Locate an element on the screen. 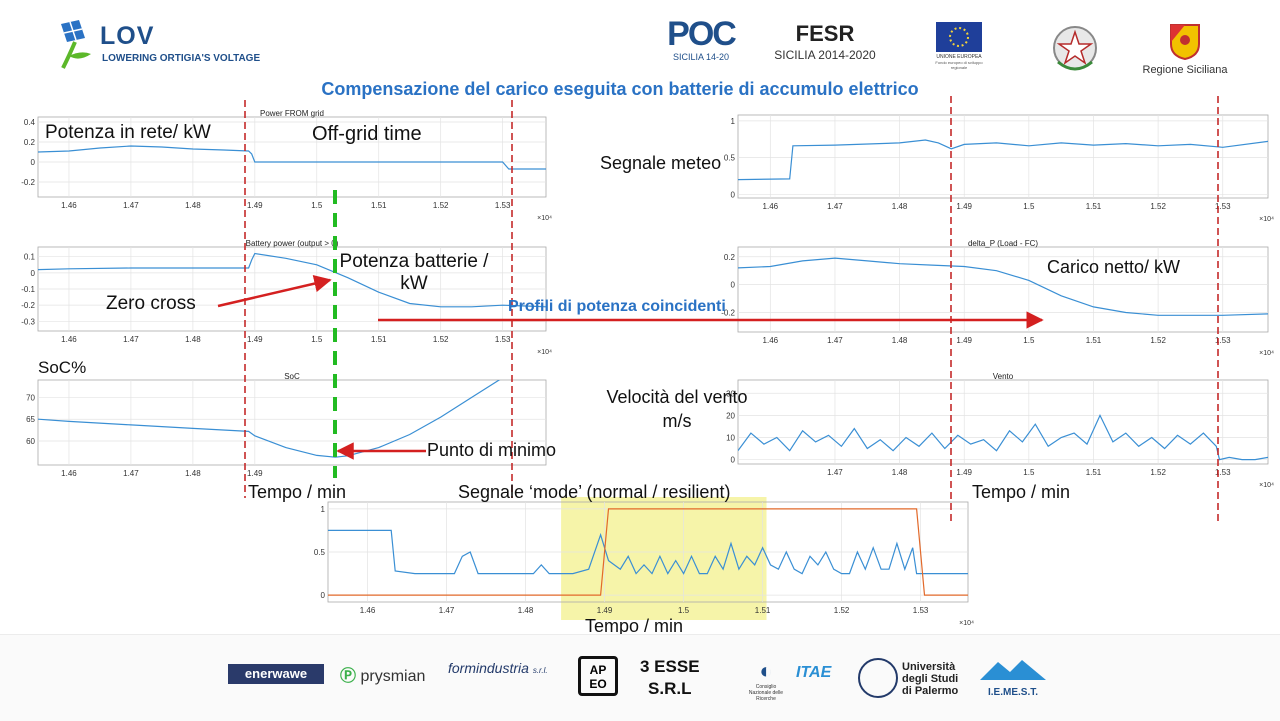 This screenshot has height=721, width=1280. italy-emblem is located at coordinates (1075, 48).